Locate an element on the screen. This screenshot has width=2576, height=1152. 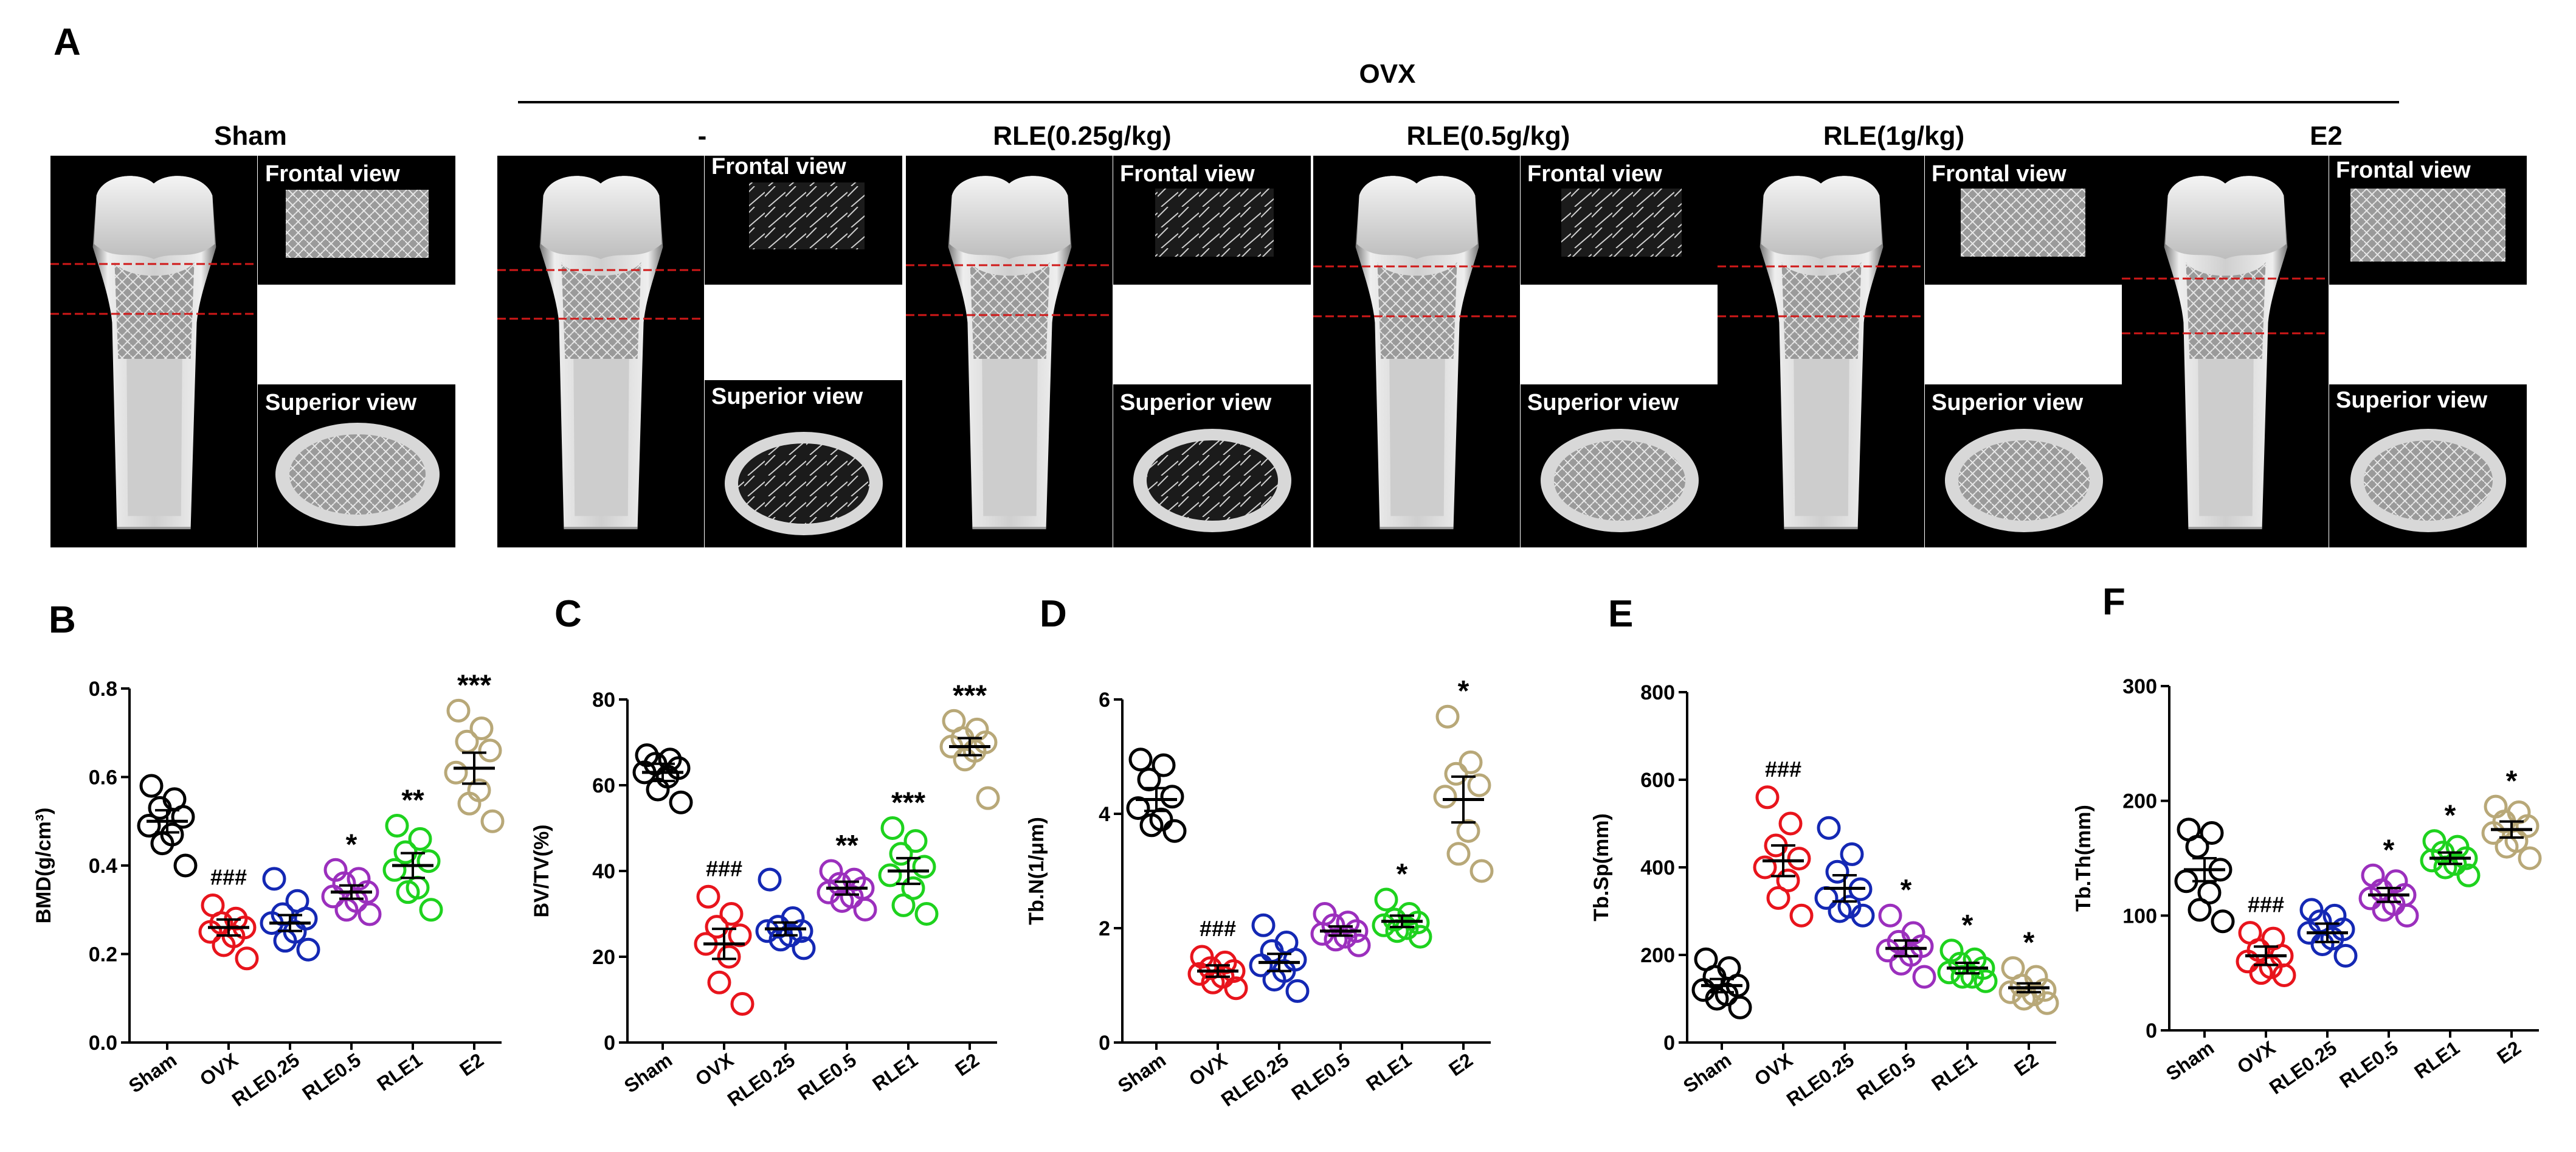
superior-label-rle1: Superior view is located at coordinates (2008, 402).